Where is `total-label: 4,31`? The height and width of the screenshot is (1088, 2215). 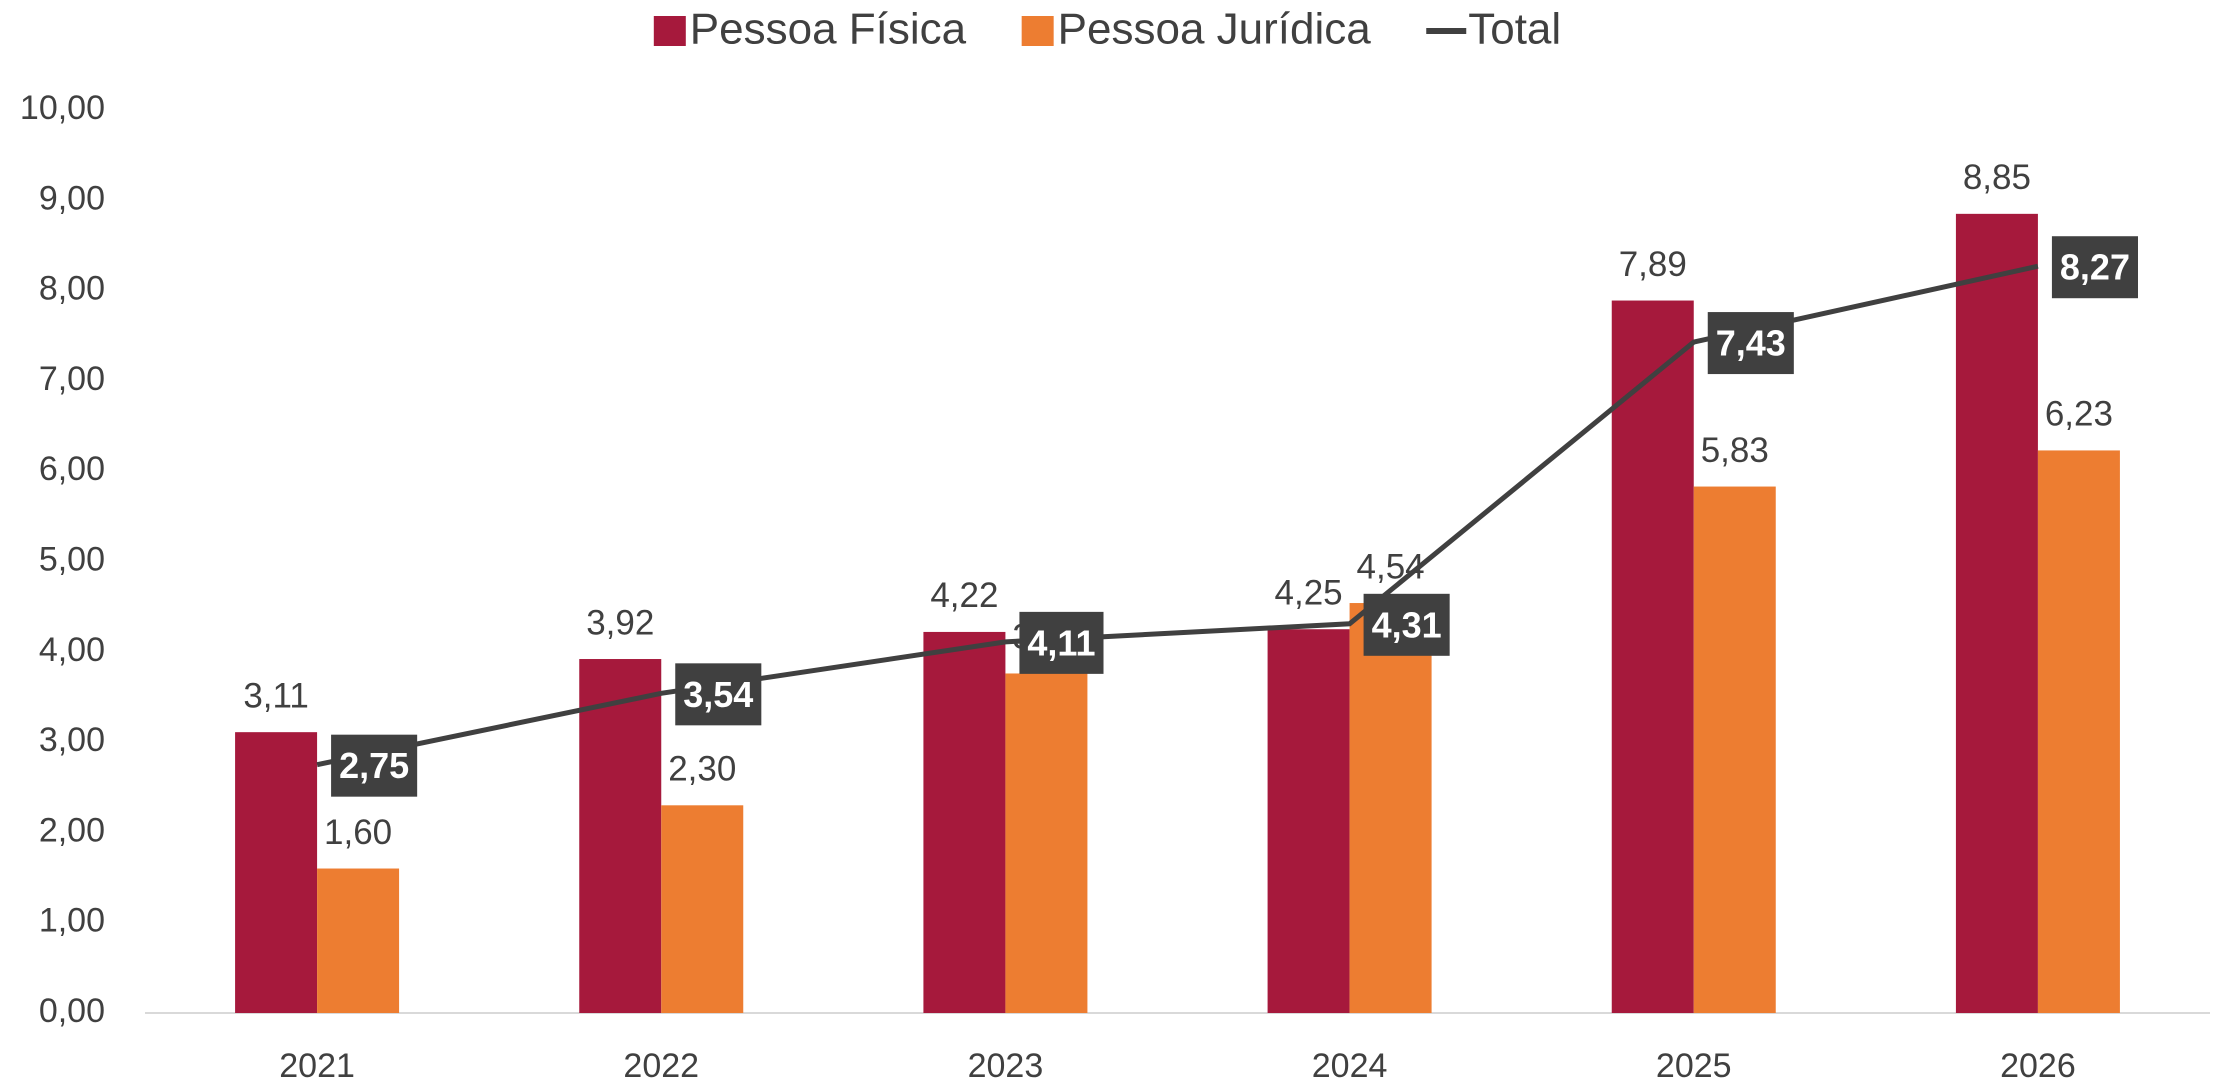 total-label: 4,31 is located at coordinates (1406, 624).